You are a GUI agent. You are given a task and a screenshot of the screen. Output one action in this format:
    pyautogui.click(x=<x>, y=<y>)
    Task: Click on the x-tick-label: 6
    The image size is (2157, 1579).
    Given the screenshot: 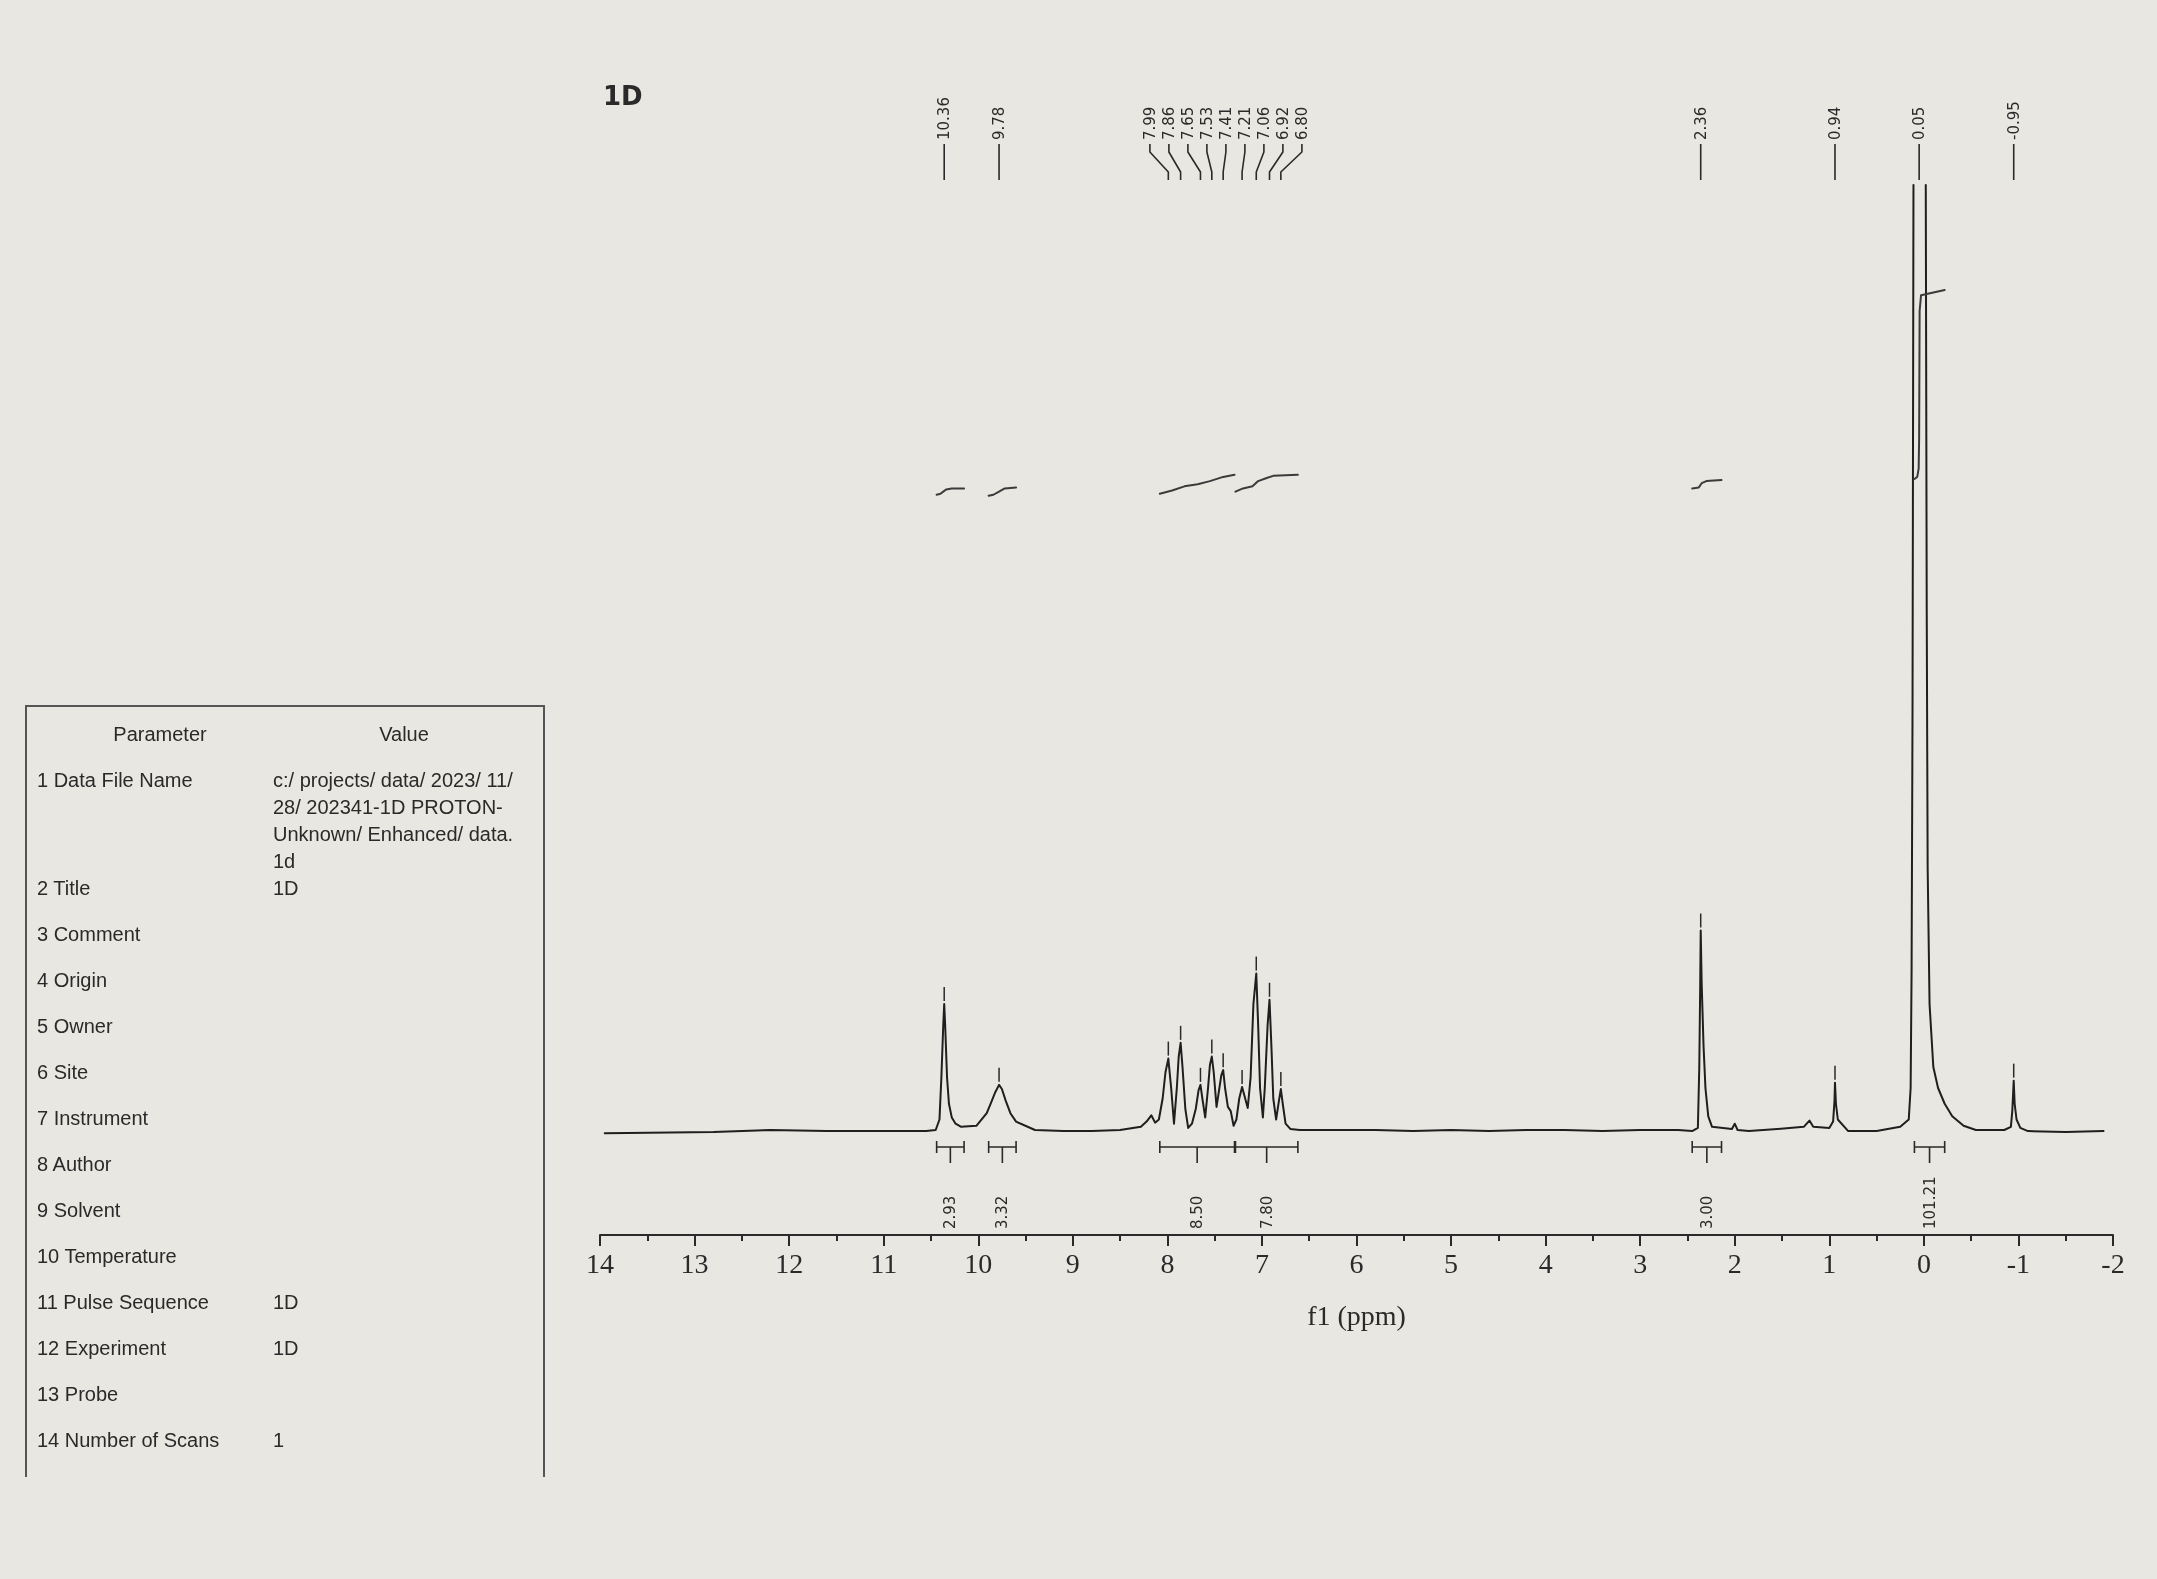 What is the action you would take?
    pyautogui.click(x=1356, y=1263)
    